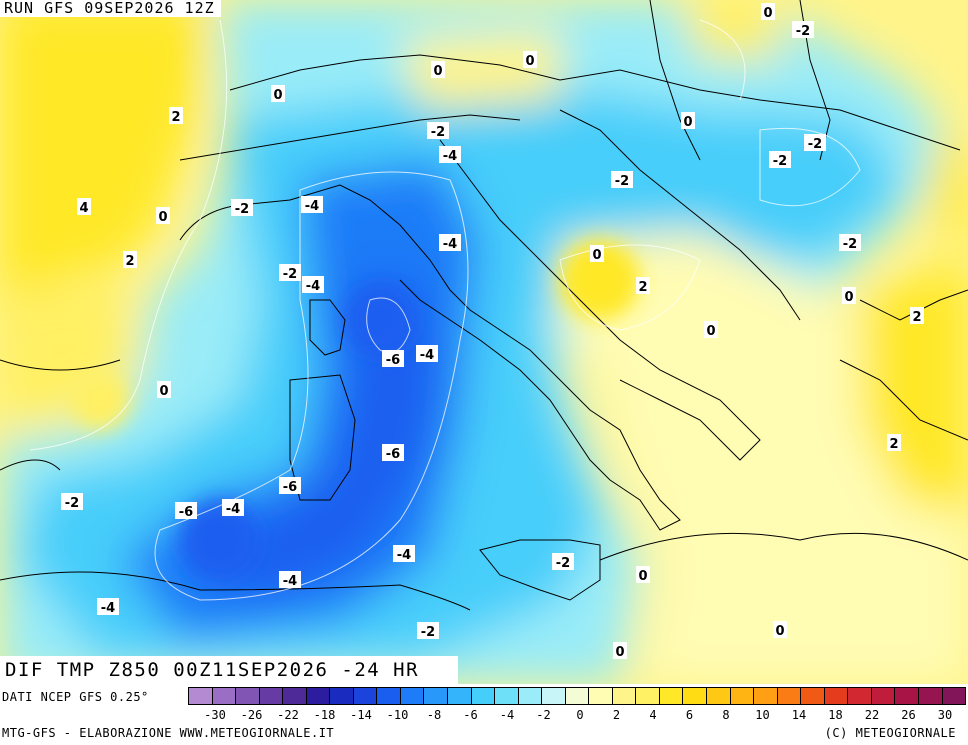  Describe the element at coordinates (75, 697) in the screenshot. I see `data-source: DATI NCEP GFS 0.25°` at that location.